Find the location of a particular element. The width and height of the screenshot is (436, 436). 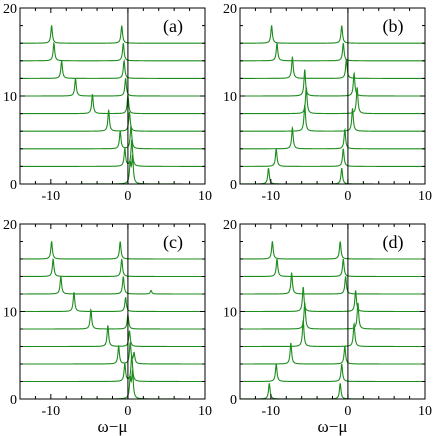

panel-label: (b) is located at coordinates (393, 26).